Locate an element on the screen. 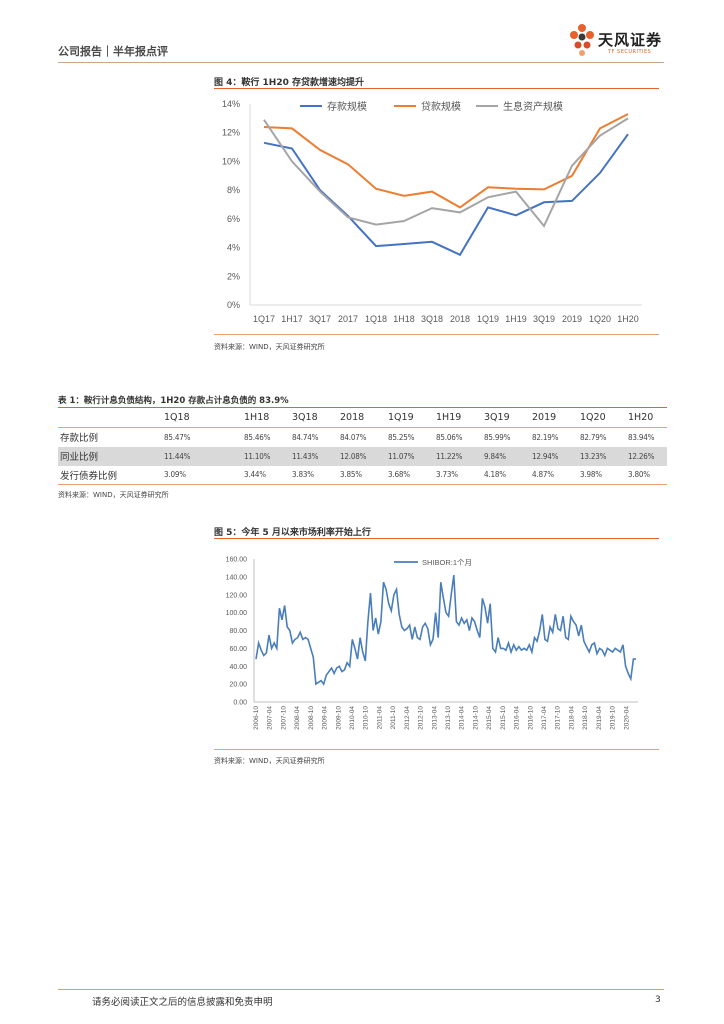 This screenshot has width=724, height=1024. table1-title: 表 1：鞍行计息负债结构，1H20 存款占计息负债的 83.9% is located at coordinates (173, 401).